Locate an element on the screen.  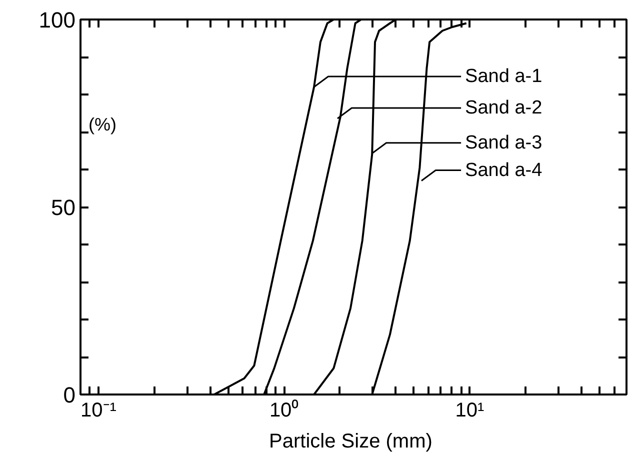
y-tick-label: 0 is located at coordinates (69, 395).